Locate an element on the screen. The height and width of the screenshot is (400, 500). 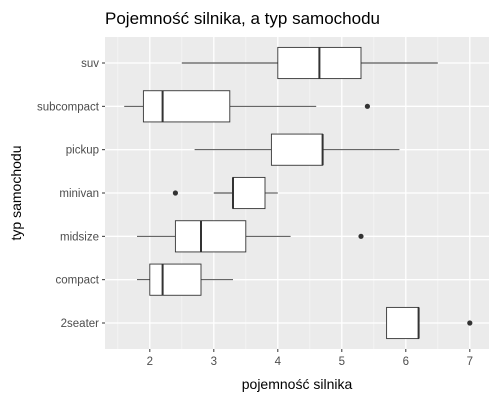
x-tick-label: 6 is located at coordinates (406, 362).